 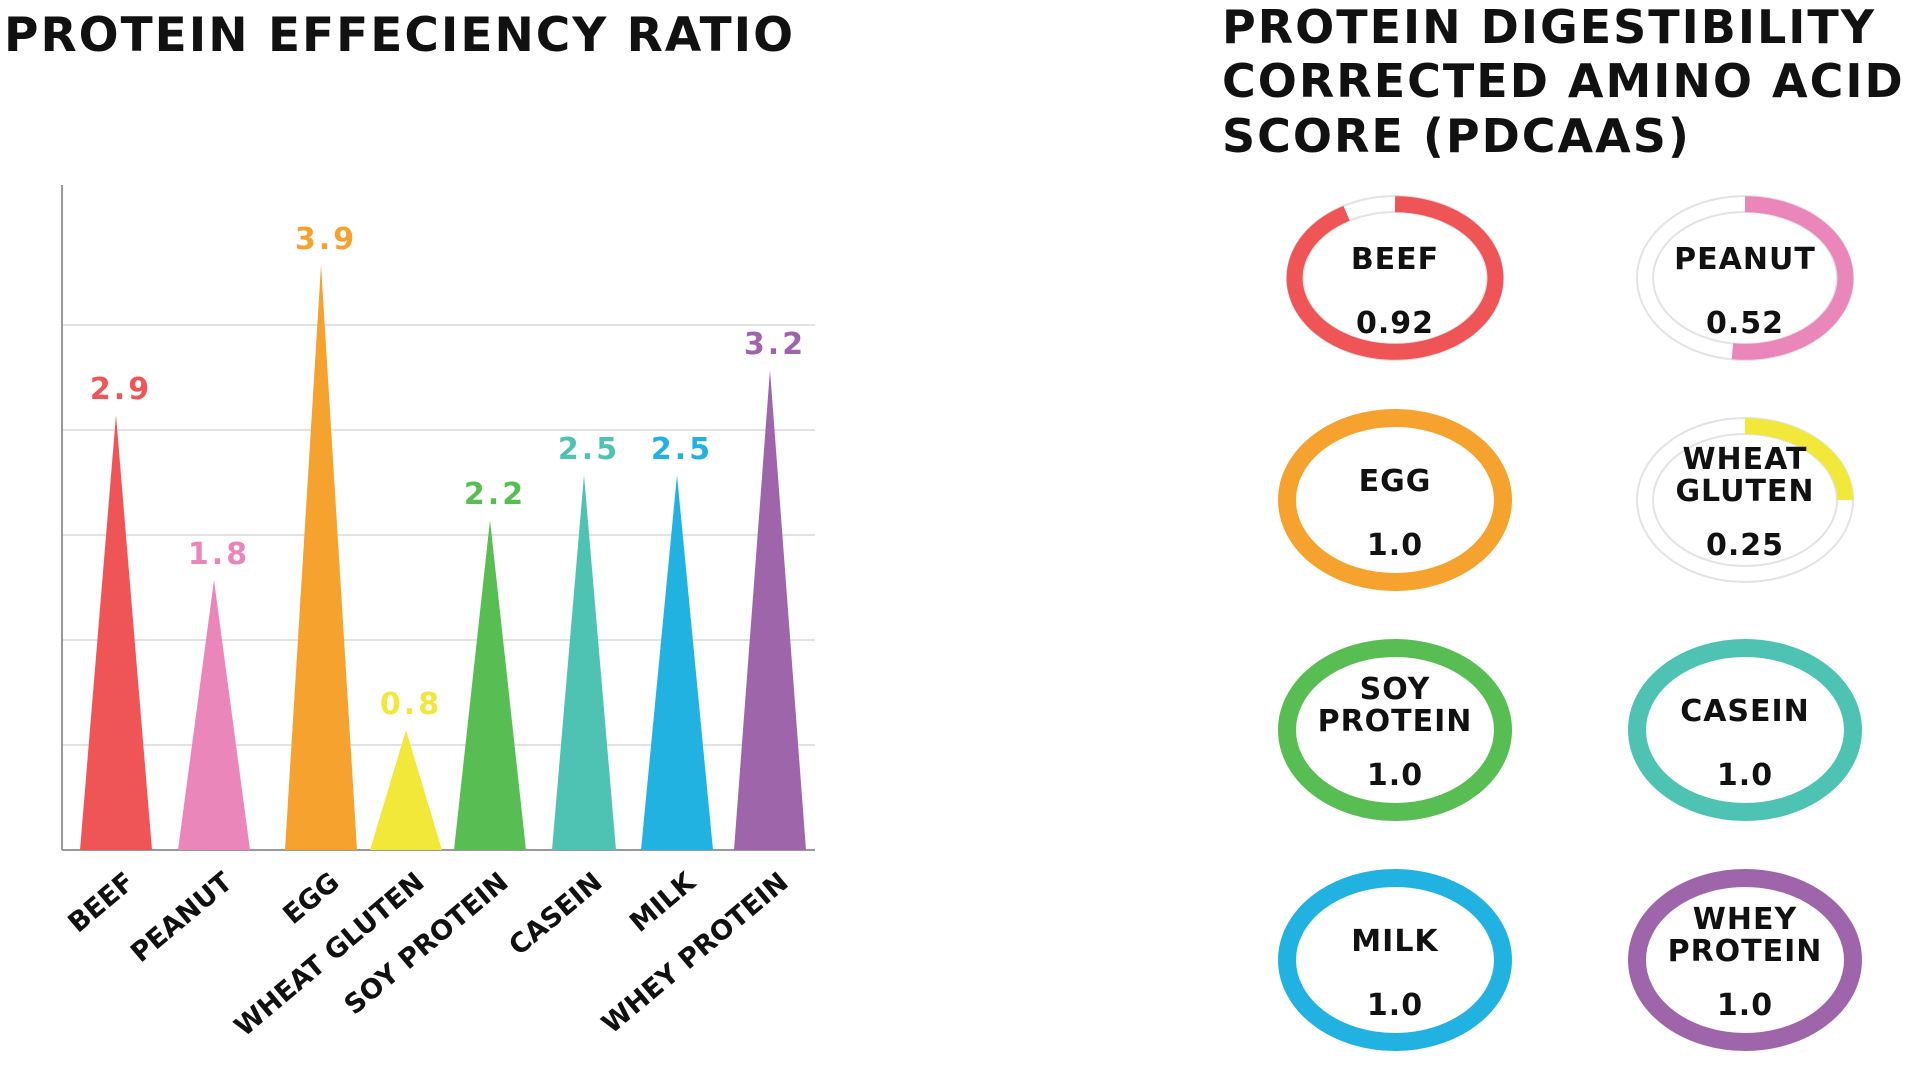 I want to click on bar-soy-protein, so click(x=490, y=685).